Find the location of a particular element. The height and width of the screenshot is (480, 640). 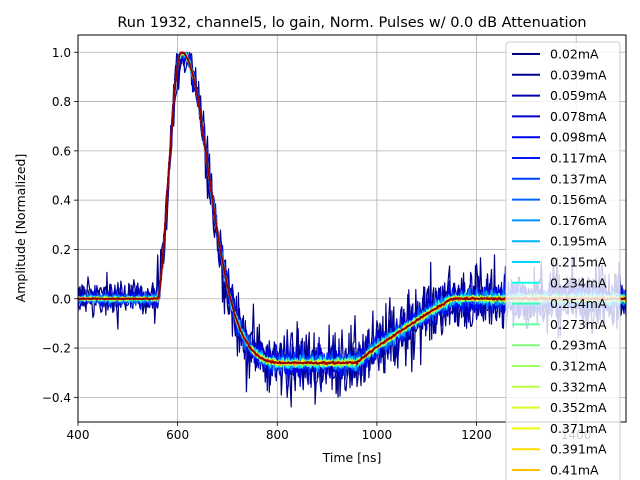

legend-entry: 0.352mA is located at coordinates (578, 407).